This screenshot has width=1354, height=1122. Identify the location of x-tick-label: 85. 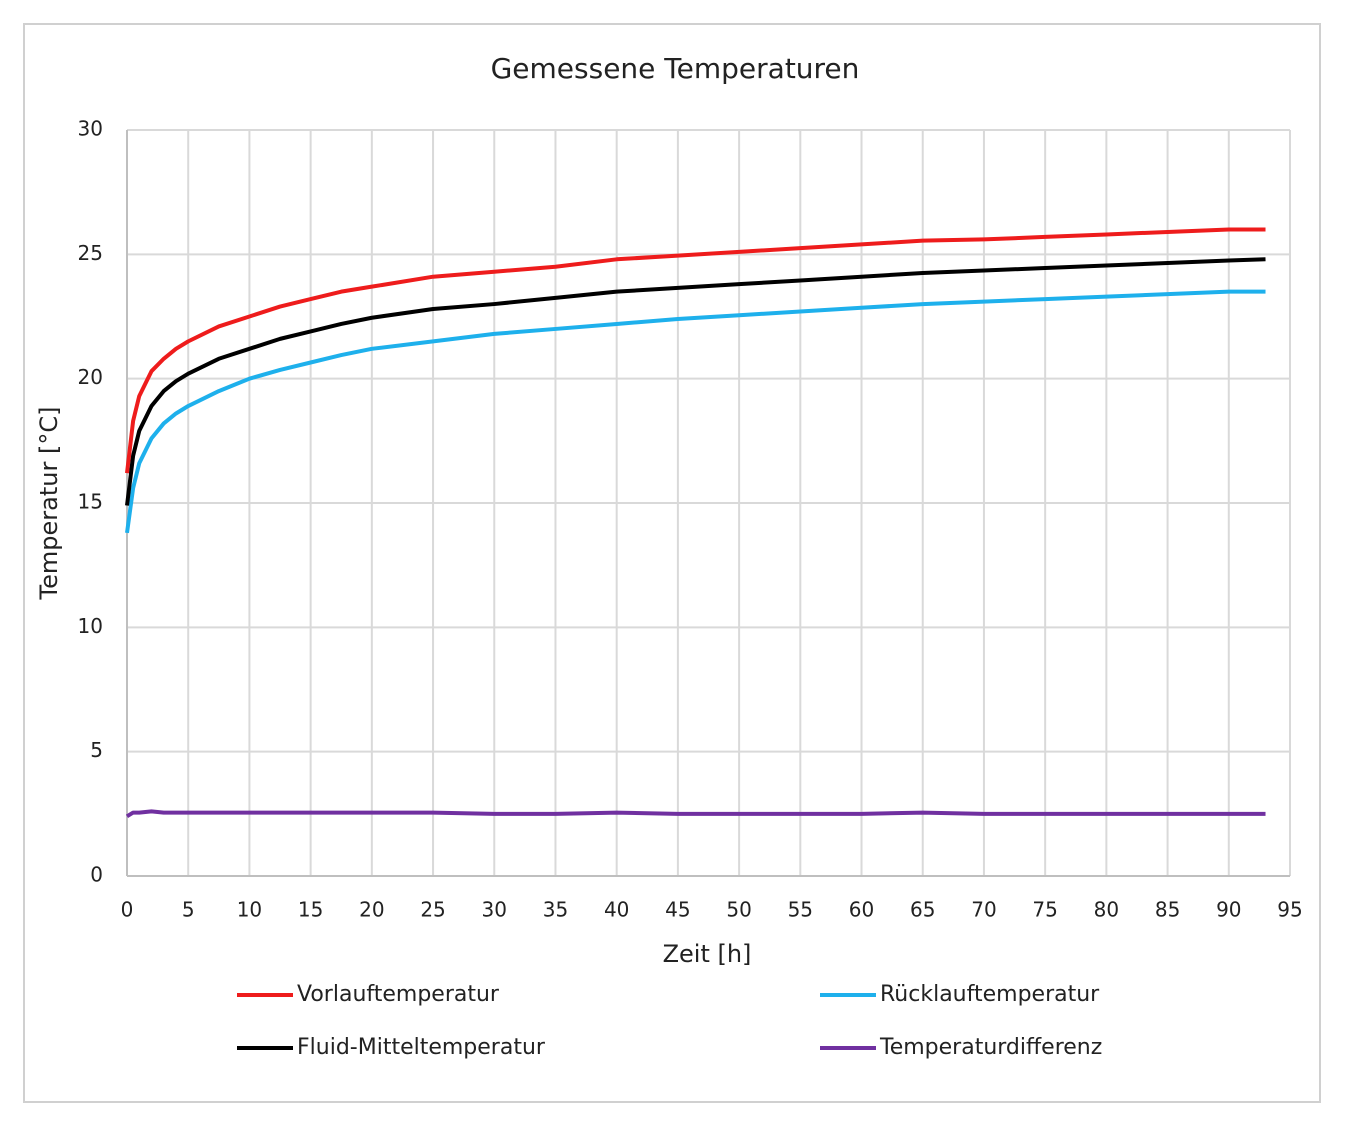
(1167, 910).